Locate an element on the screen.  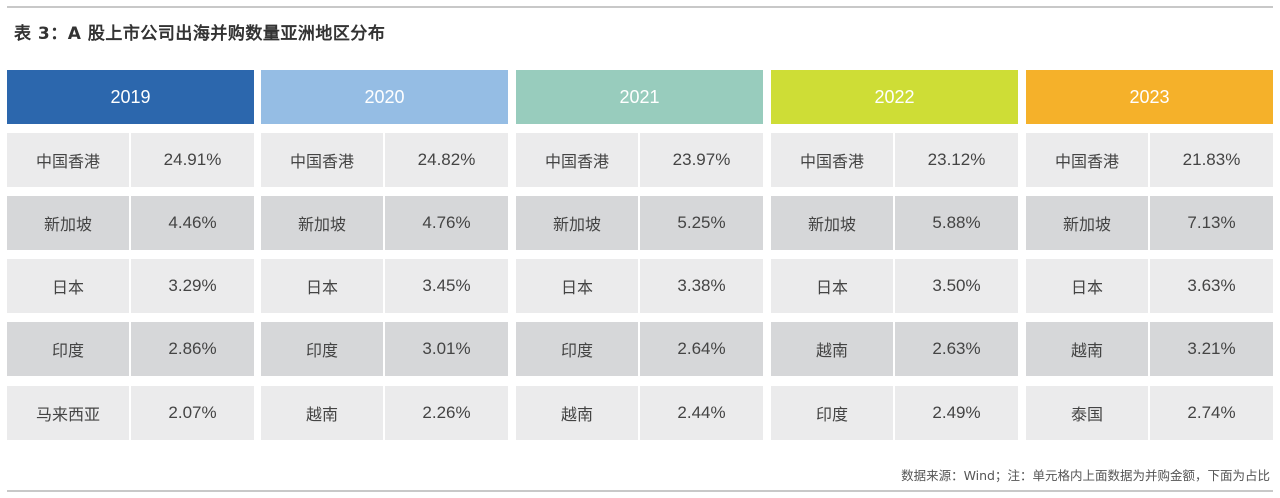
year-header: 2020 is located at coordinates (384, 97).